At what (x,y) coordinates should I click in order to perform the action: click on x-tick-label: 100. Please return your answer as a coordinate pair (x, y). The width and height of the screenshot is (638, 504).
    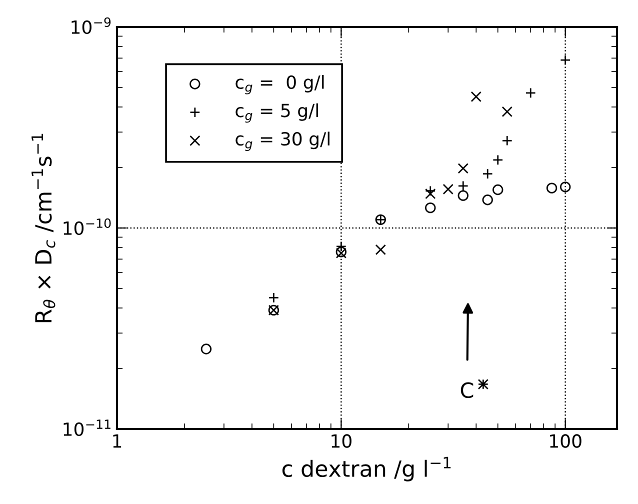
    Looking at the image, I should click on (566, 441).